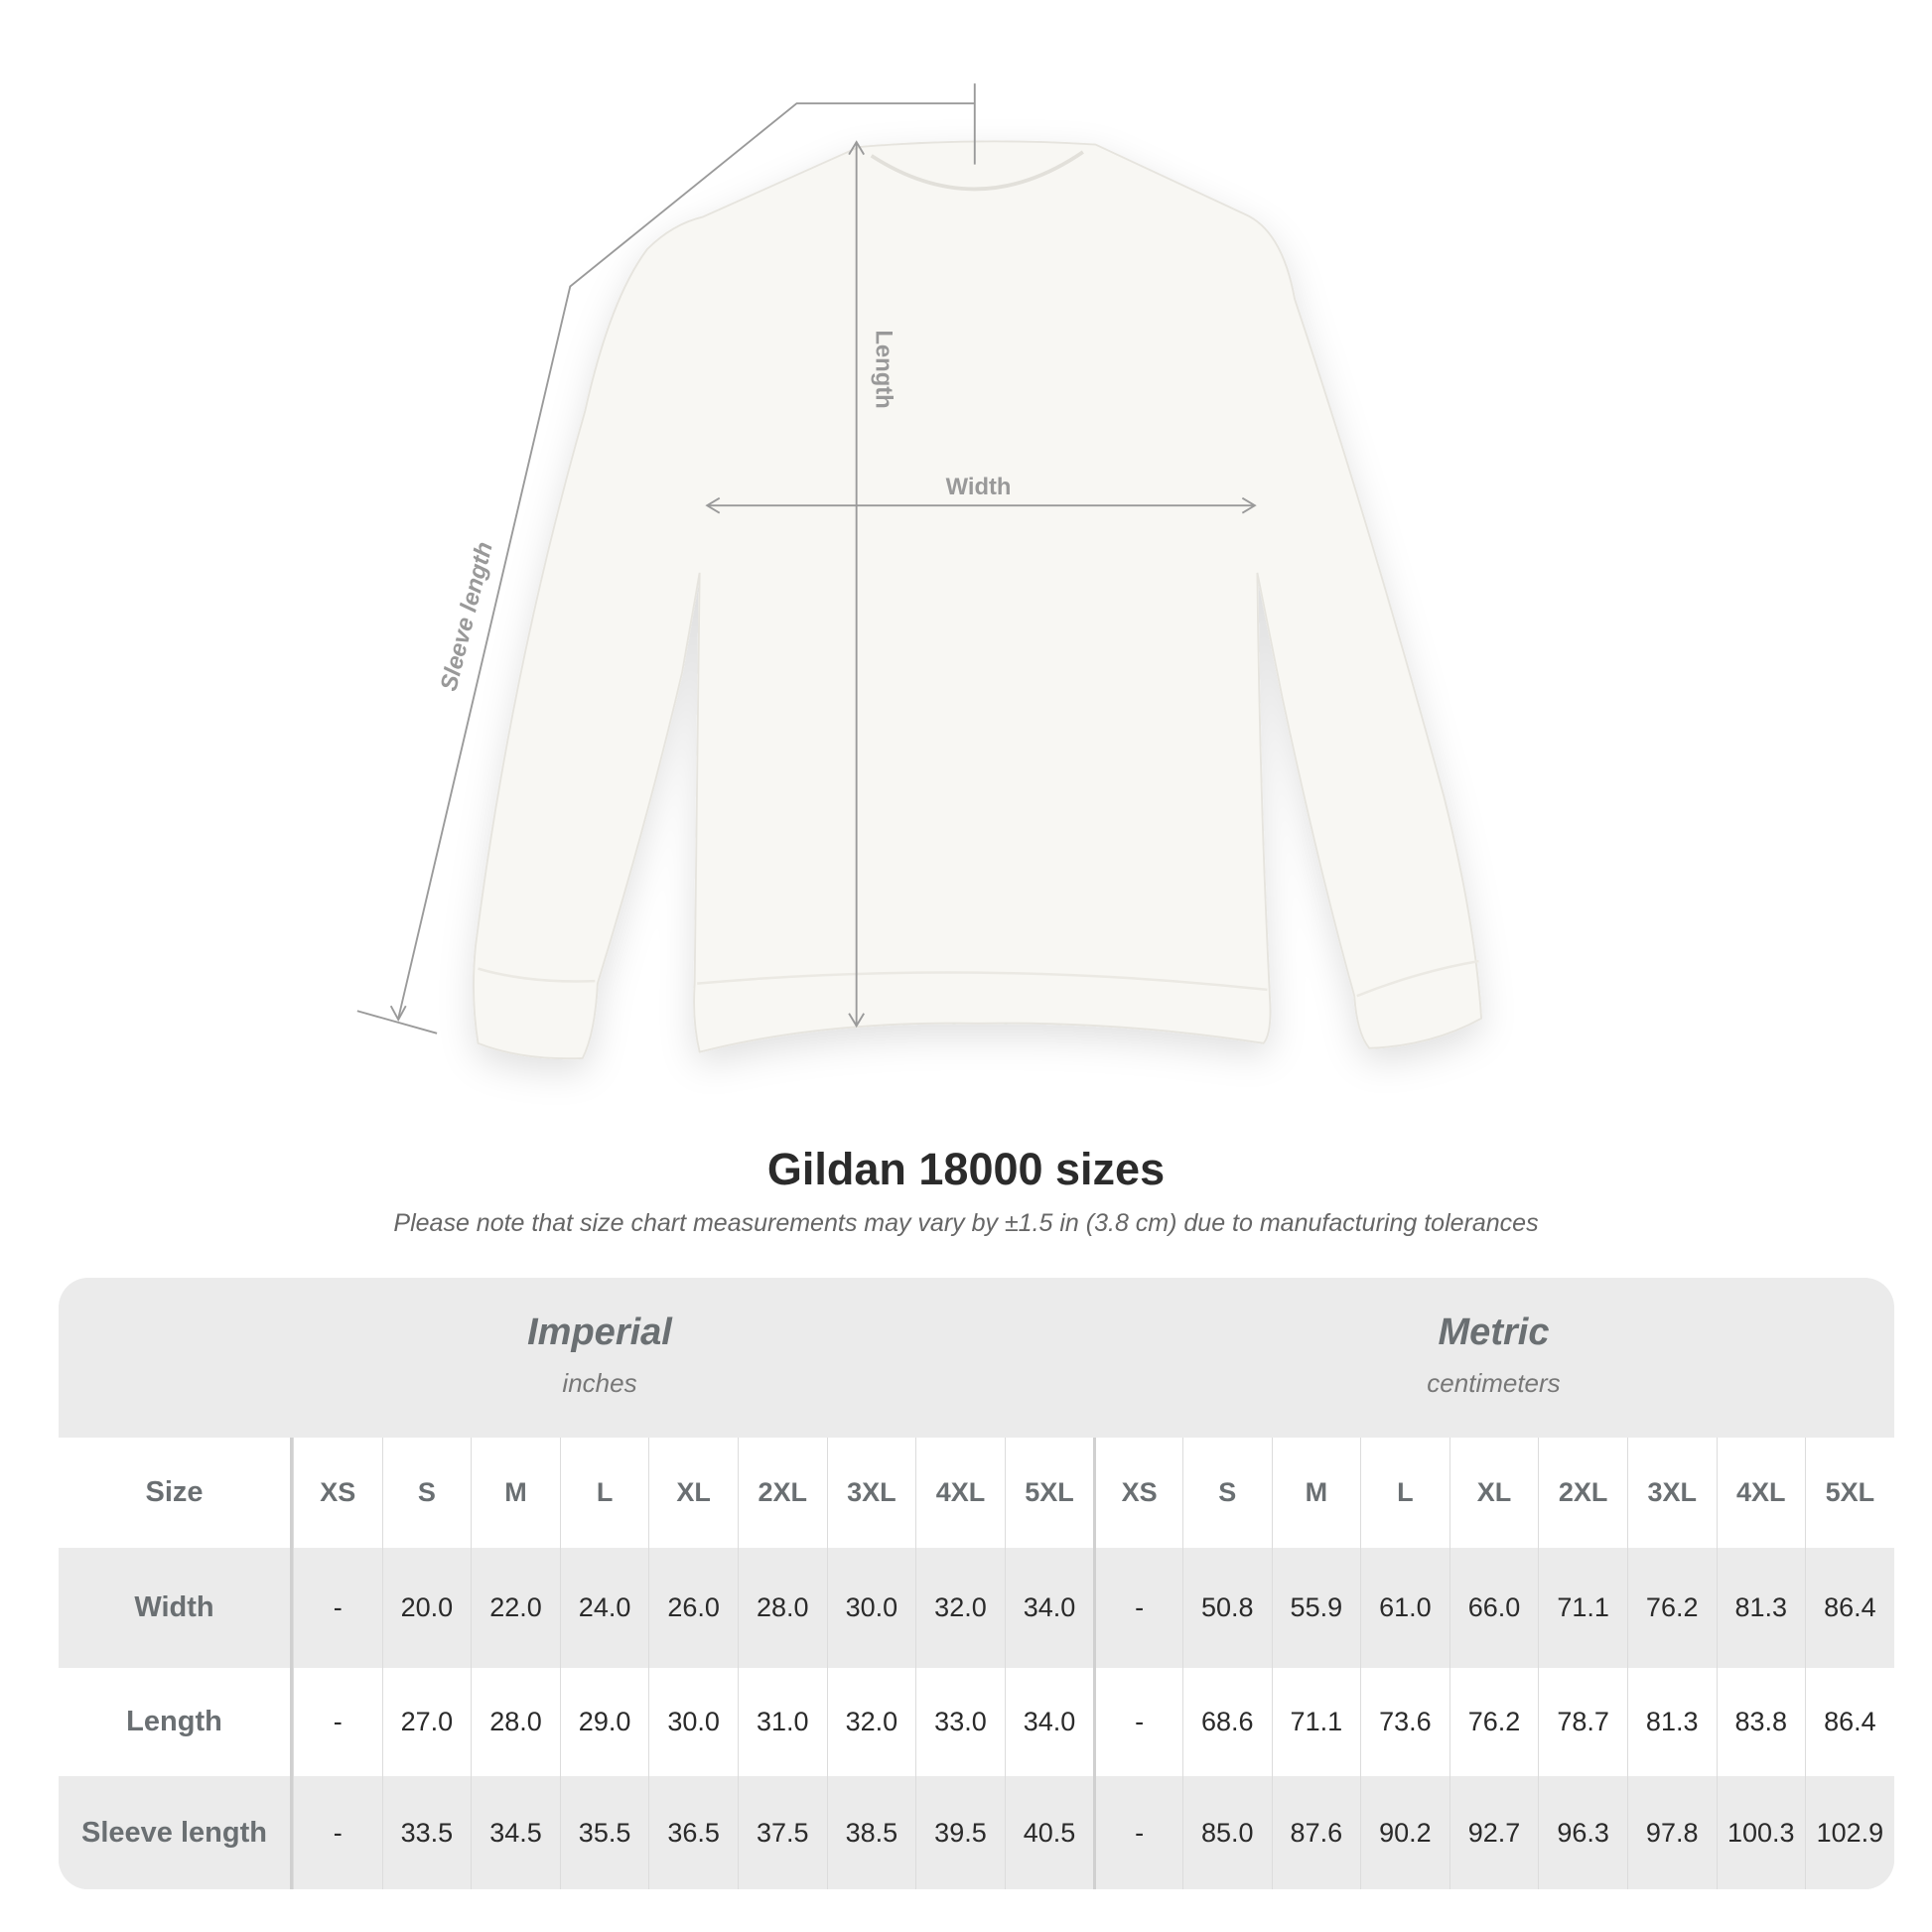 This screenshot has width=1932, height=1932. Describe the element at coordinates (686, 561) in the screenshot. I see `sleeve-length-line` at that location.